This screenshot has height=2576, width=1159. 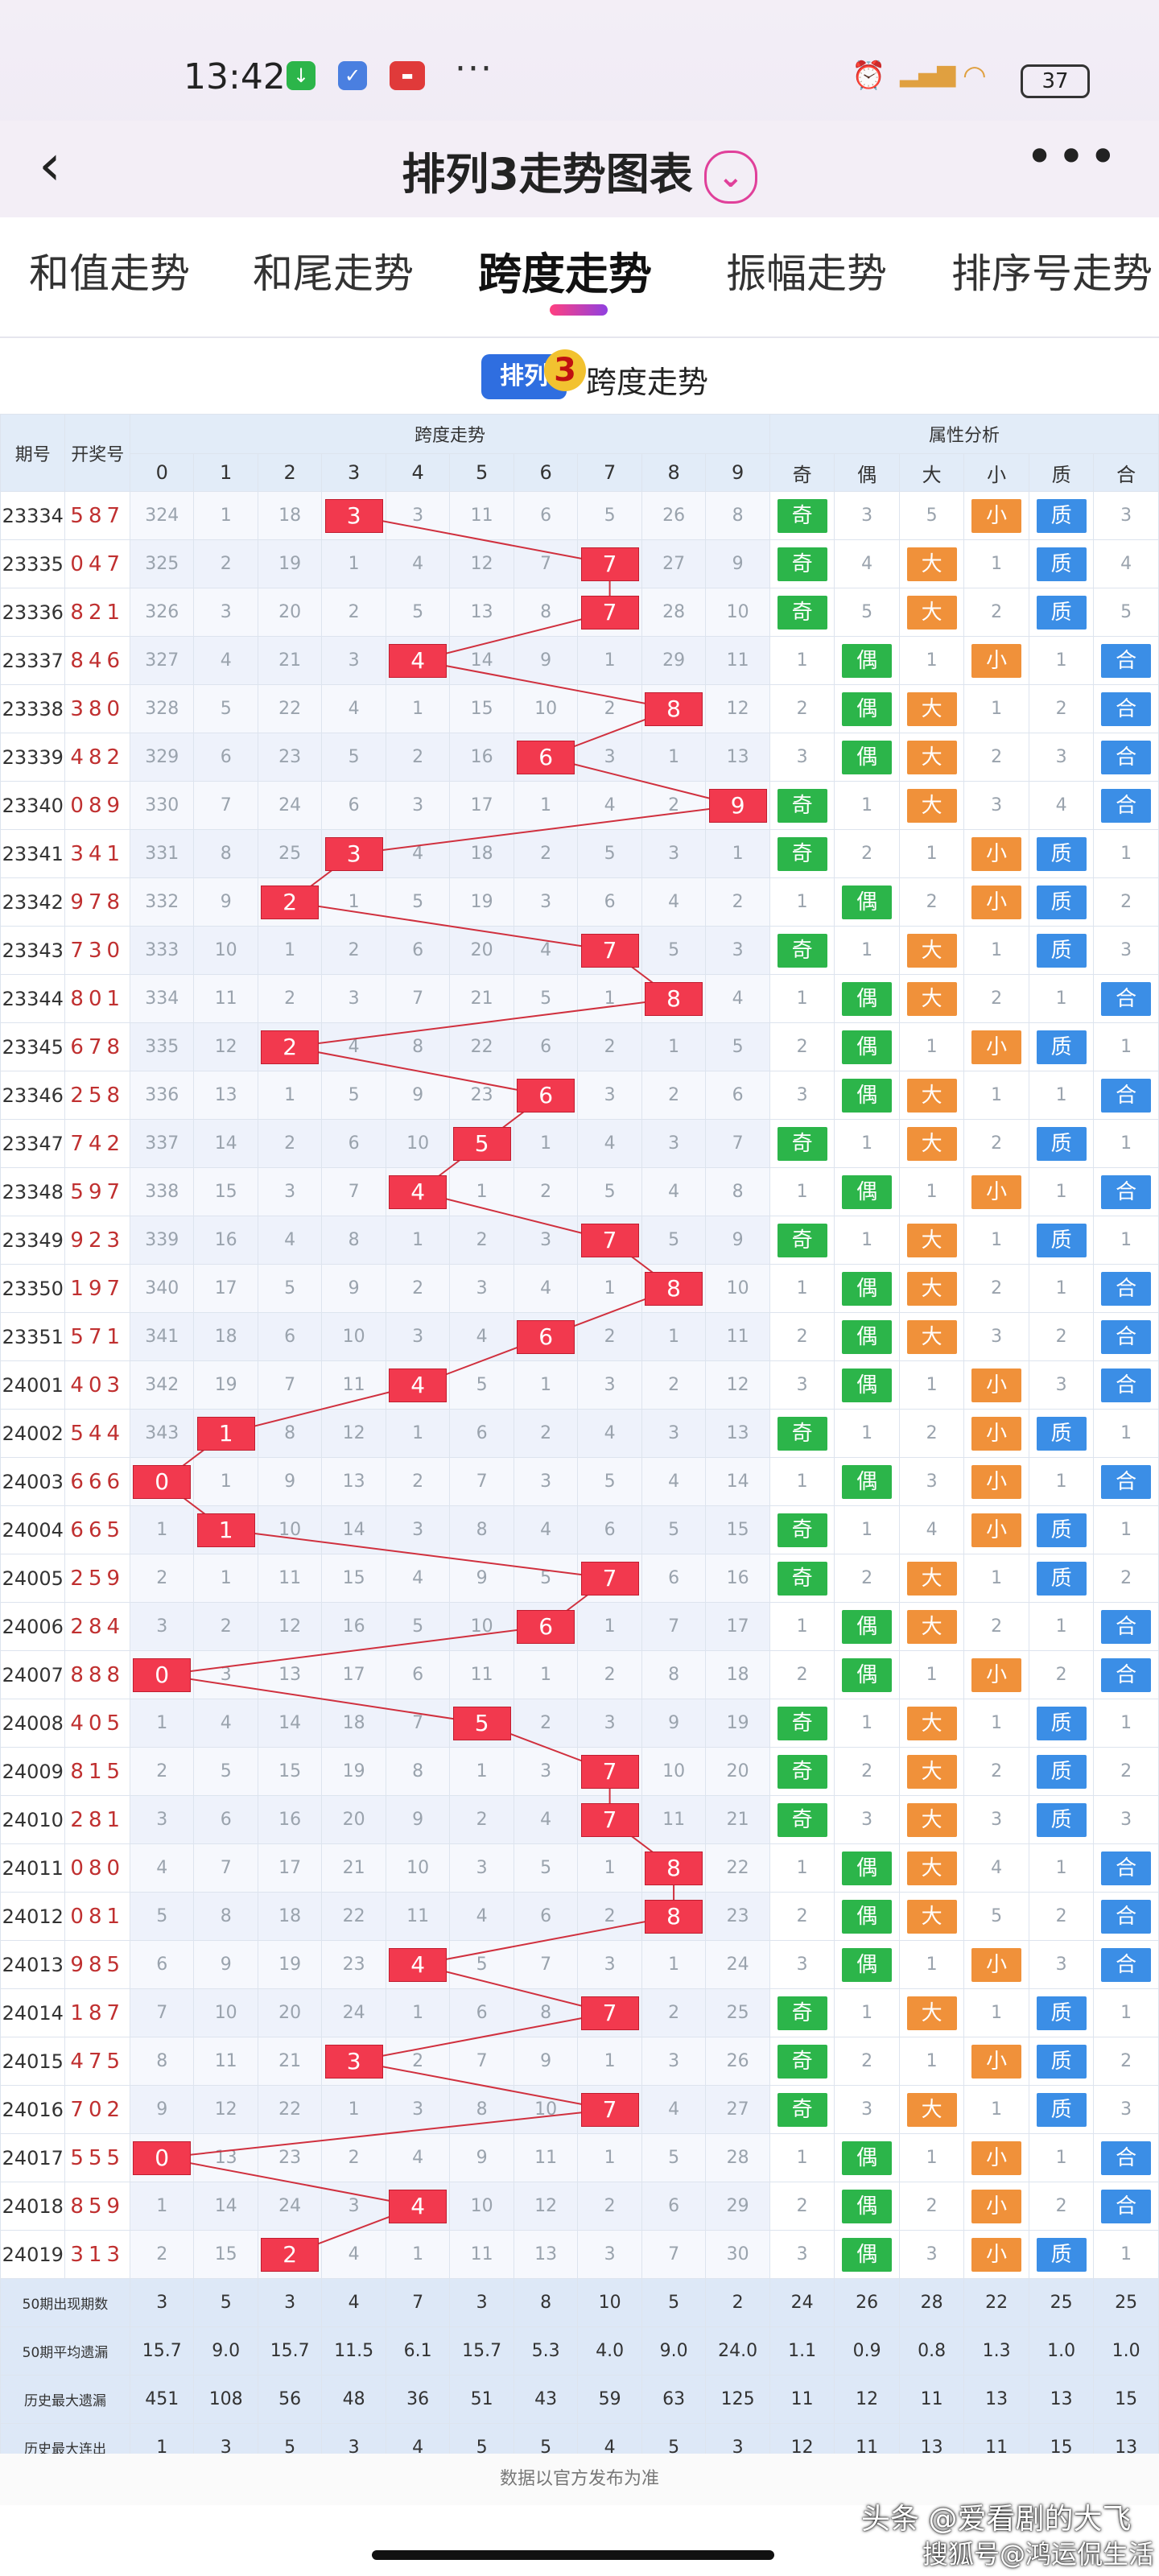 I want to click on col-header-span-7: 7, so click(x=609, y=472).